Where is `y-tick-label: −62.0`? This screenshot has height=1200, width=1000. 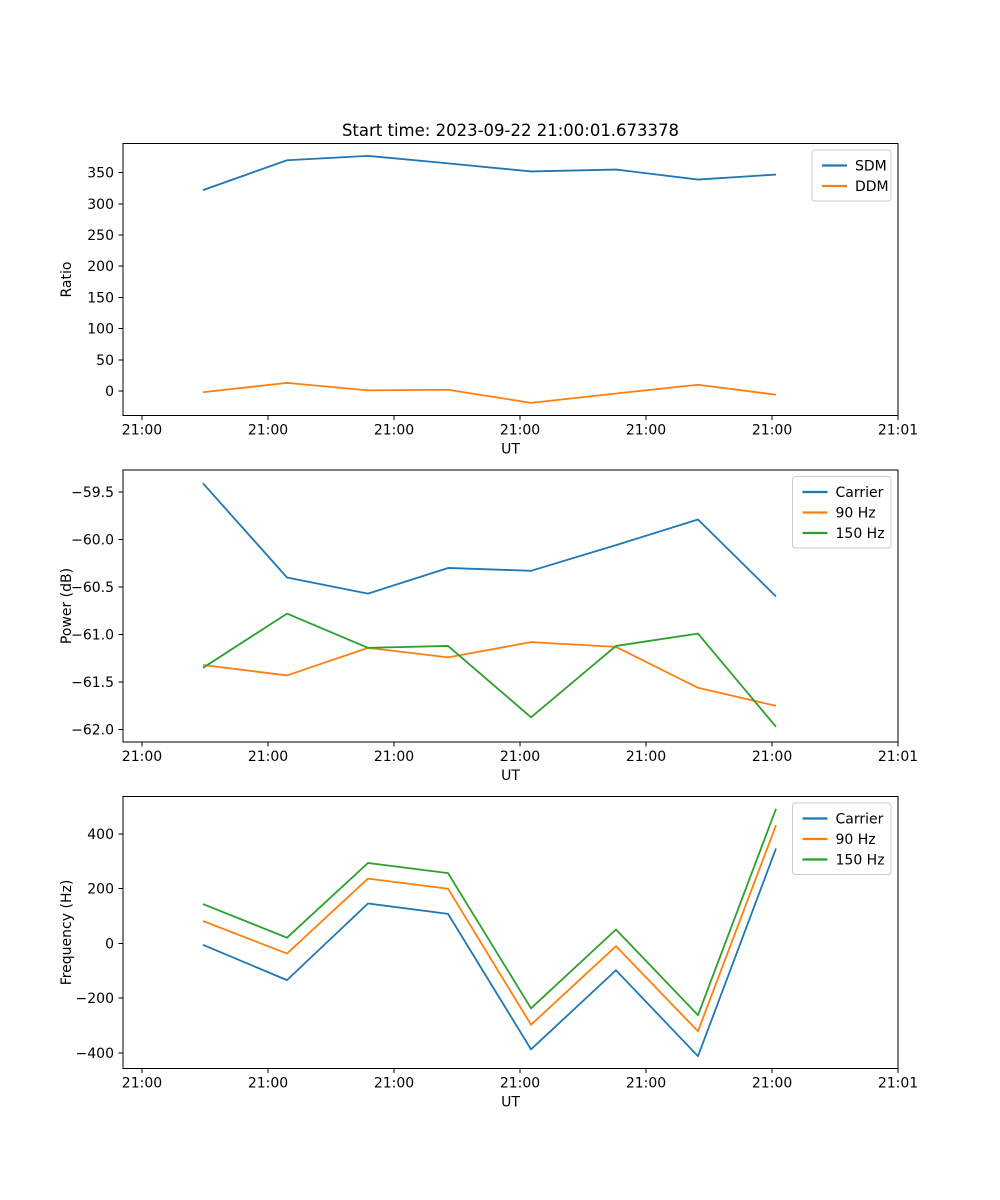
y-tick-label: −62.0 is located at coordinates (92, 731).